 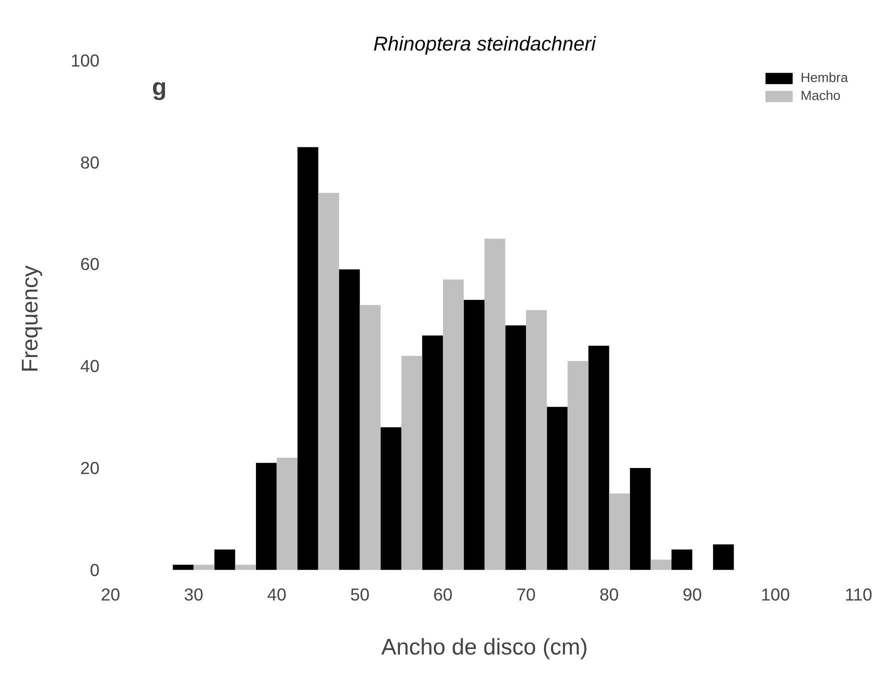 I want to click on x-tick-label: 90, so click(x=692, y=594).